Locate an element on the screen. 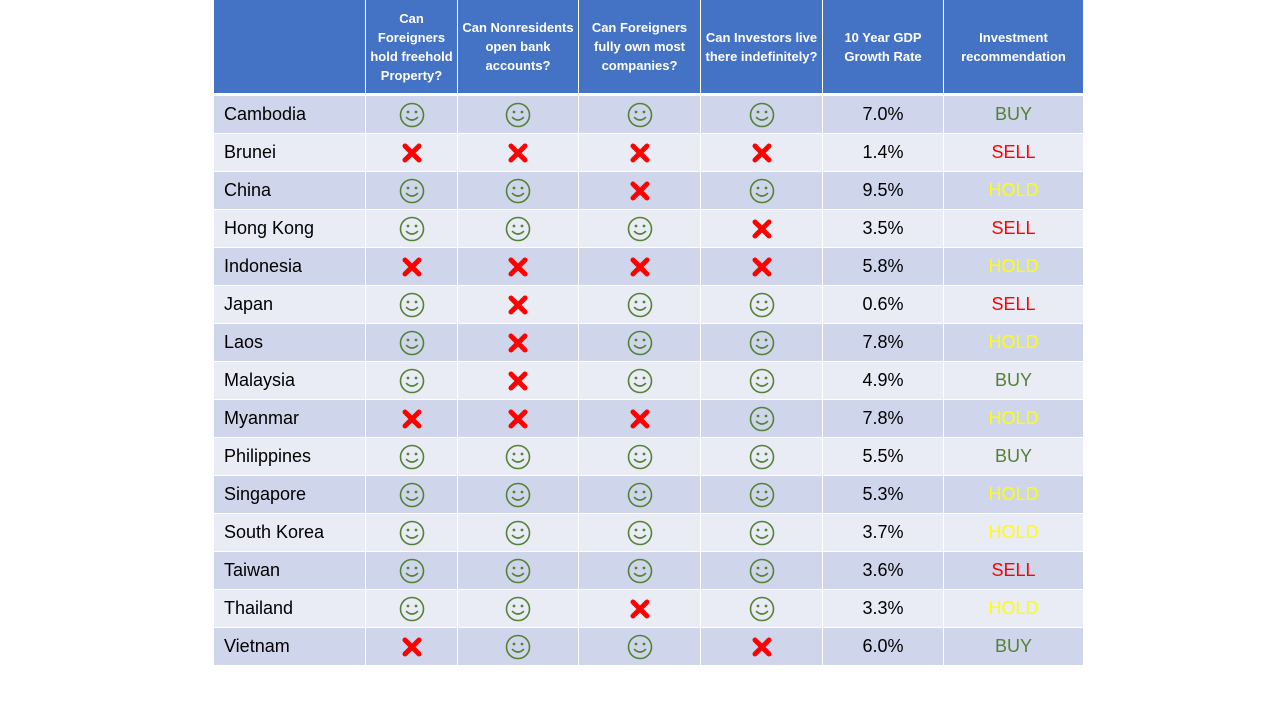 The width and height of the screenshot is (1280, 720). gdp-growth-value: 3.5% is located at coordinates (883, 229).